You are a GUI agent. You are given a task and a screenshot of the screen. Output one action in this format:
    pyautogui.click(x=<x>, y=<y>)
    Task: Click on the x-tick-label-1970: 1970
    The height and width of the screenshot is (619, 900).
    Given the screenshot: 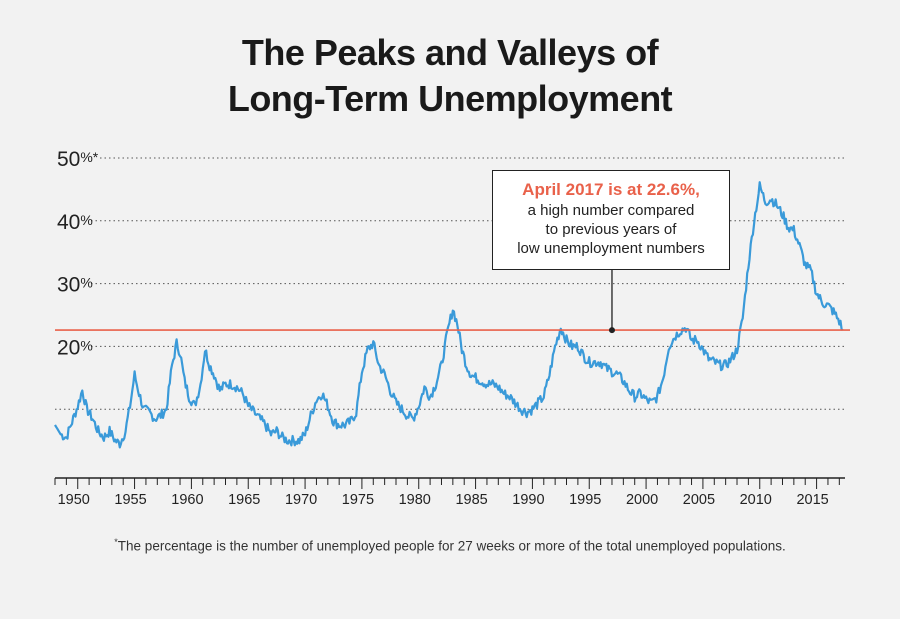 What is the action you would take?
    pyautogui.click(x=301, y=500)
    